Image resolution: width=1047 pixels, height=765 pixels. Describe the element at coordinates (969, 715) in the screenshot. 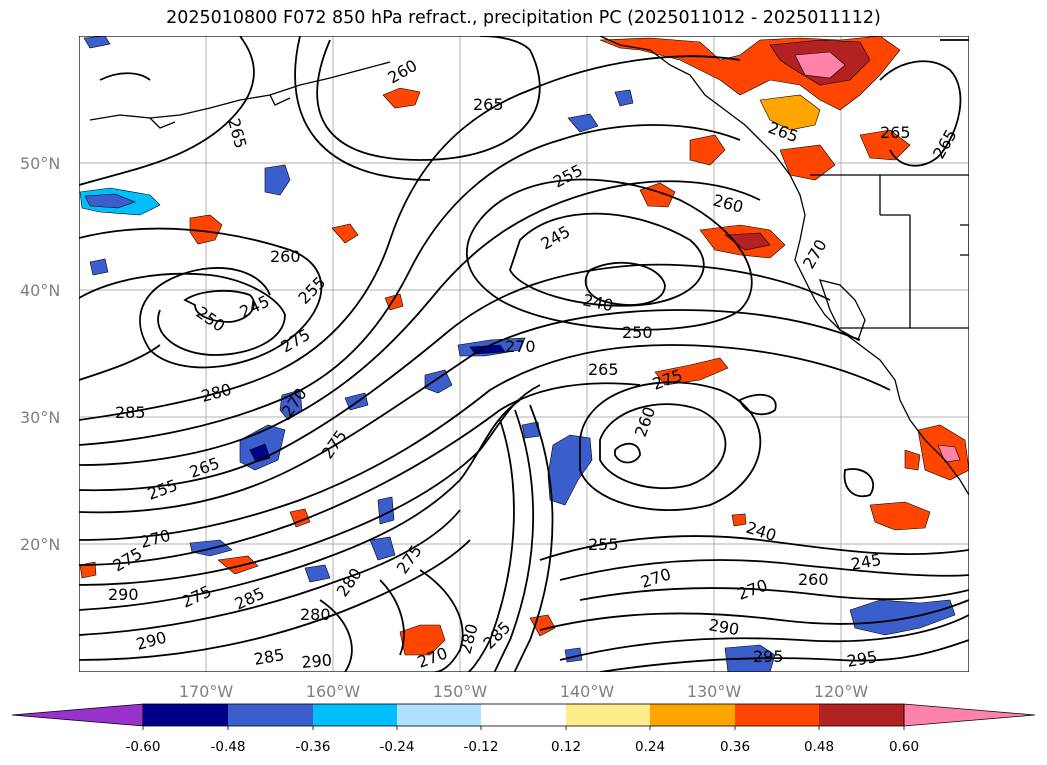

I see `colorbar-high-extension` at that location.